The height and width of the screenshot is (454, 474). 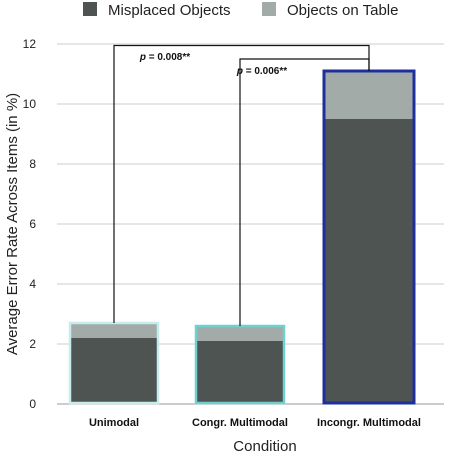 What do you see at coordinates (32, 164) in the screenshot?
I see `y-tick-label: 8` at bounding box center [32, 164].